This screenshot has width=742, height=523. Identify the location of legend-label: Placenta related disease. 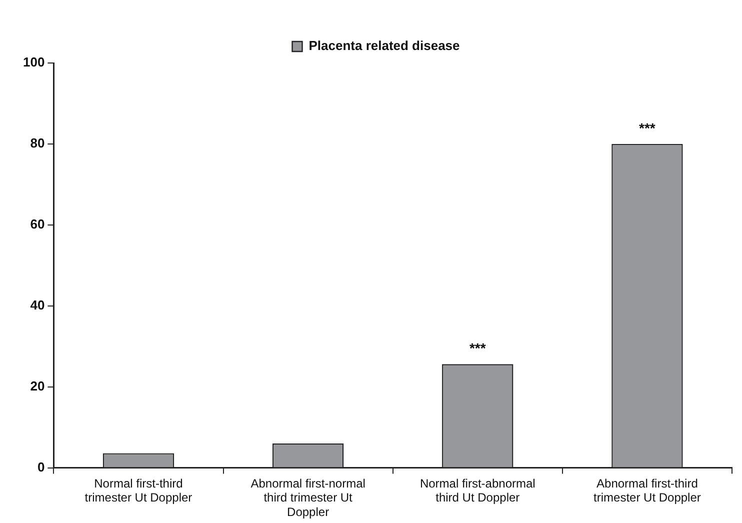
(384, 46).